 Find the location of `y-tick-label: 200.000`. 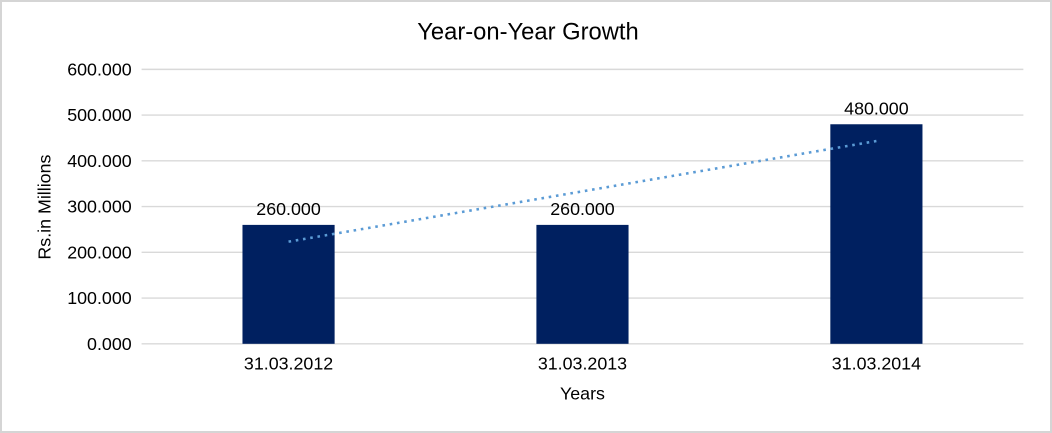

y-tick-label: 200.000 is located at coordinates (99, 252).